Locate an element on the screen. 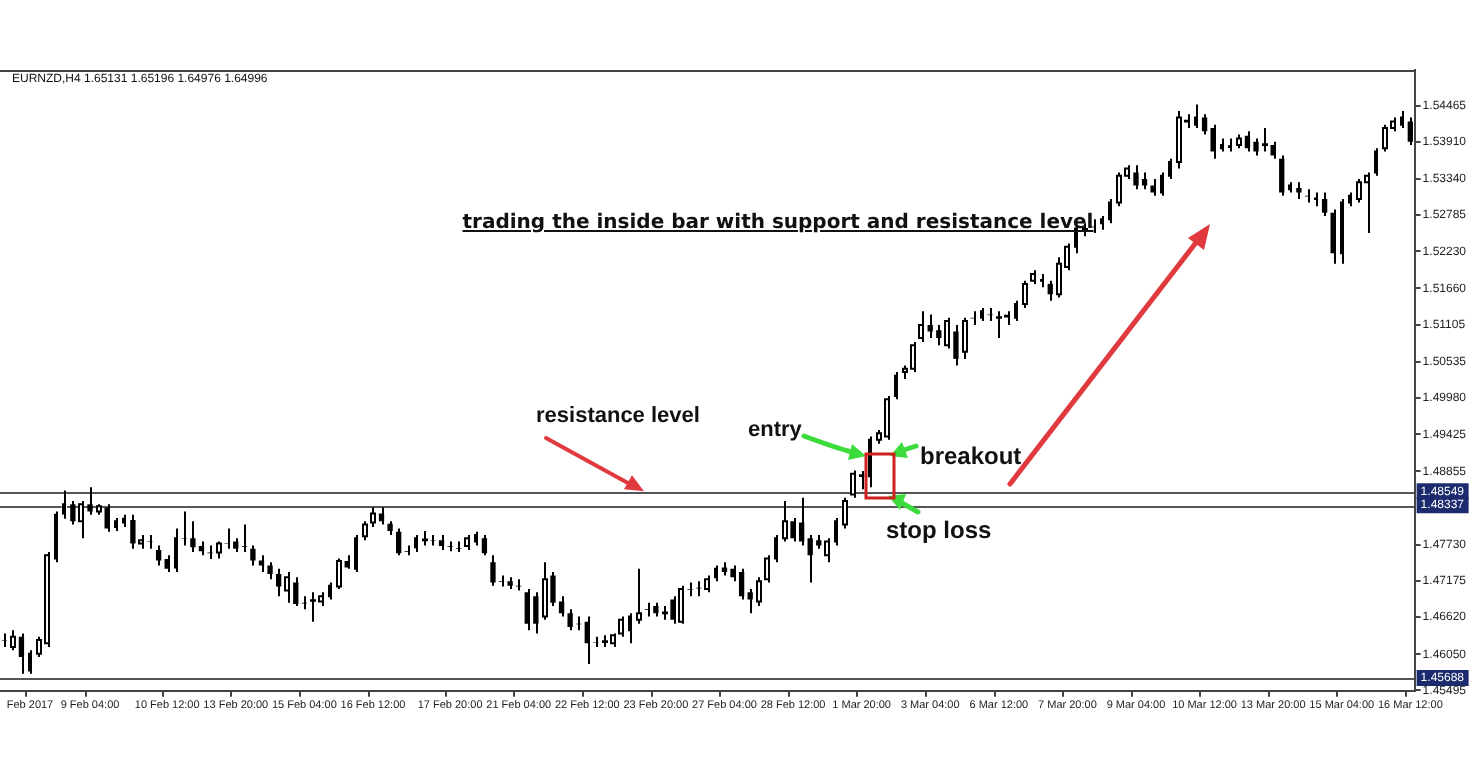 Image resolution: width=1472 pixels, height=774 pixels. annotation: breakout is located at coordinates (971, 456).